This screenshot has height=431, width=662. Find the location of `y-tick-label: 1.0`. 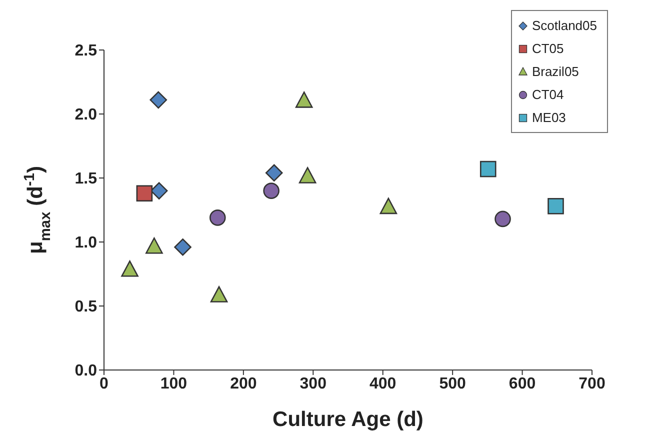

y-tick-label: 1.0 is located at coordinates (86, 243).